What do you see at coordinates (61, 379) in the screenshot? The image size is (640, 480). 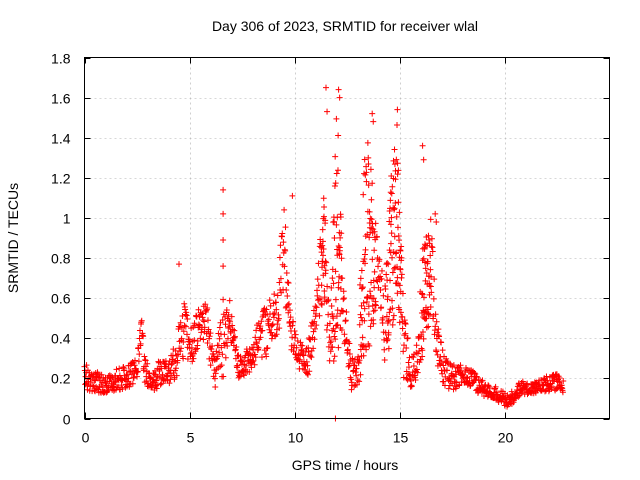 I see `y-tick-label: 0.2` at bounding box center [61, 379].